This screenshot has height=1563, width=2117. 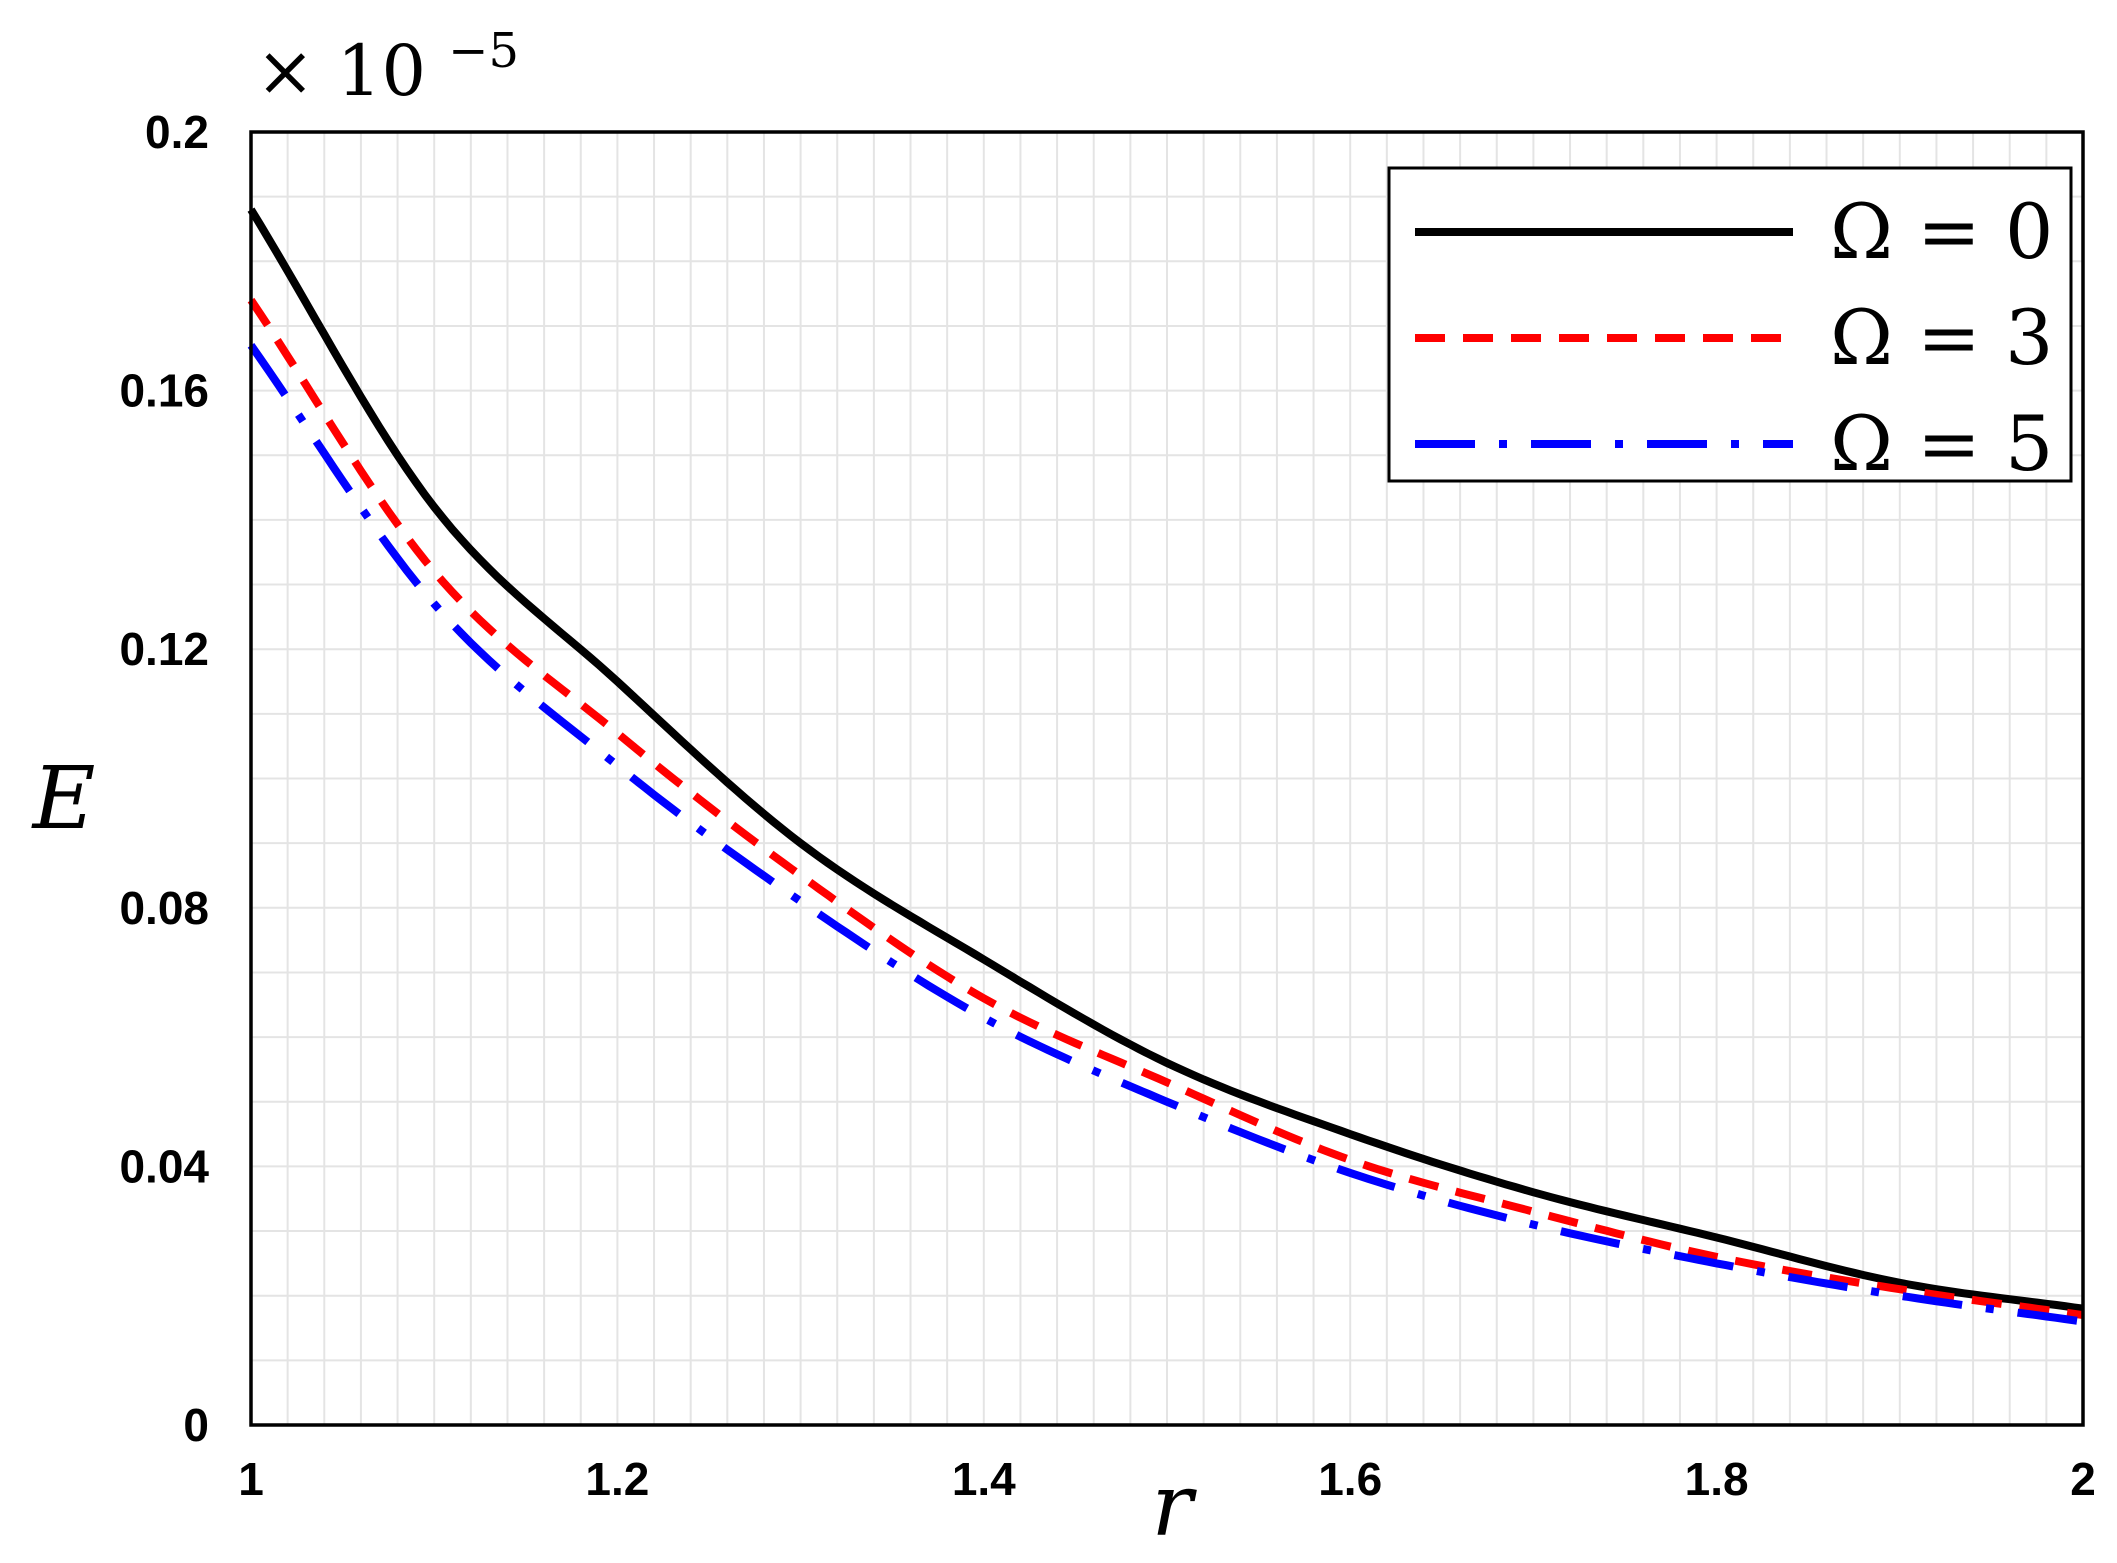 What do you see at coordinates (483, 51) in the screenshot?
I see `y-axis-multiplier-exponent: −5` at bounding box center [483, 51].